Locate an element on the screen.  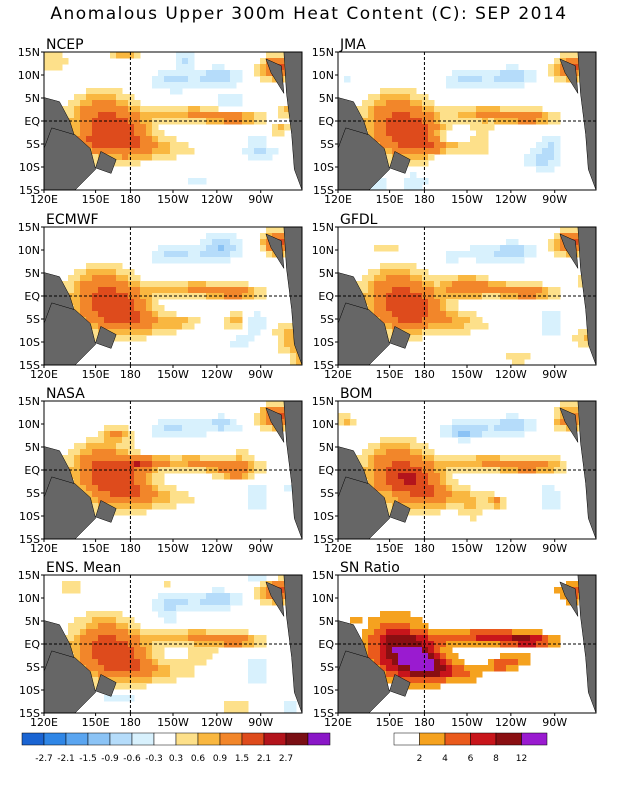
anomaly-scale-label: 0.9 is located at coordinates (220, 759).